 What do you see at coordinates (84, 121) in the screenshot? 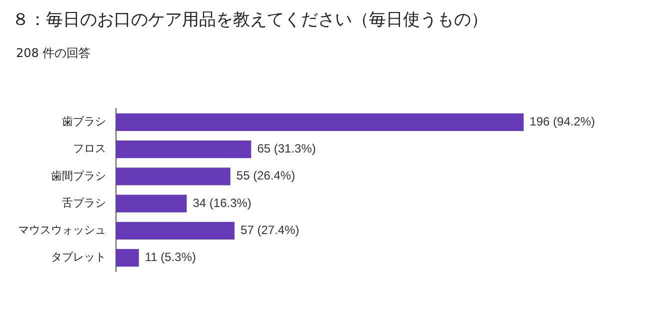
I see `y-tick-label: 歯ブラシ` at bounding box center [84, 121].